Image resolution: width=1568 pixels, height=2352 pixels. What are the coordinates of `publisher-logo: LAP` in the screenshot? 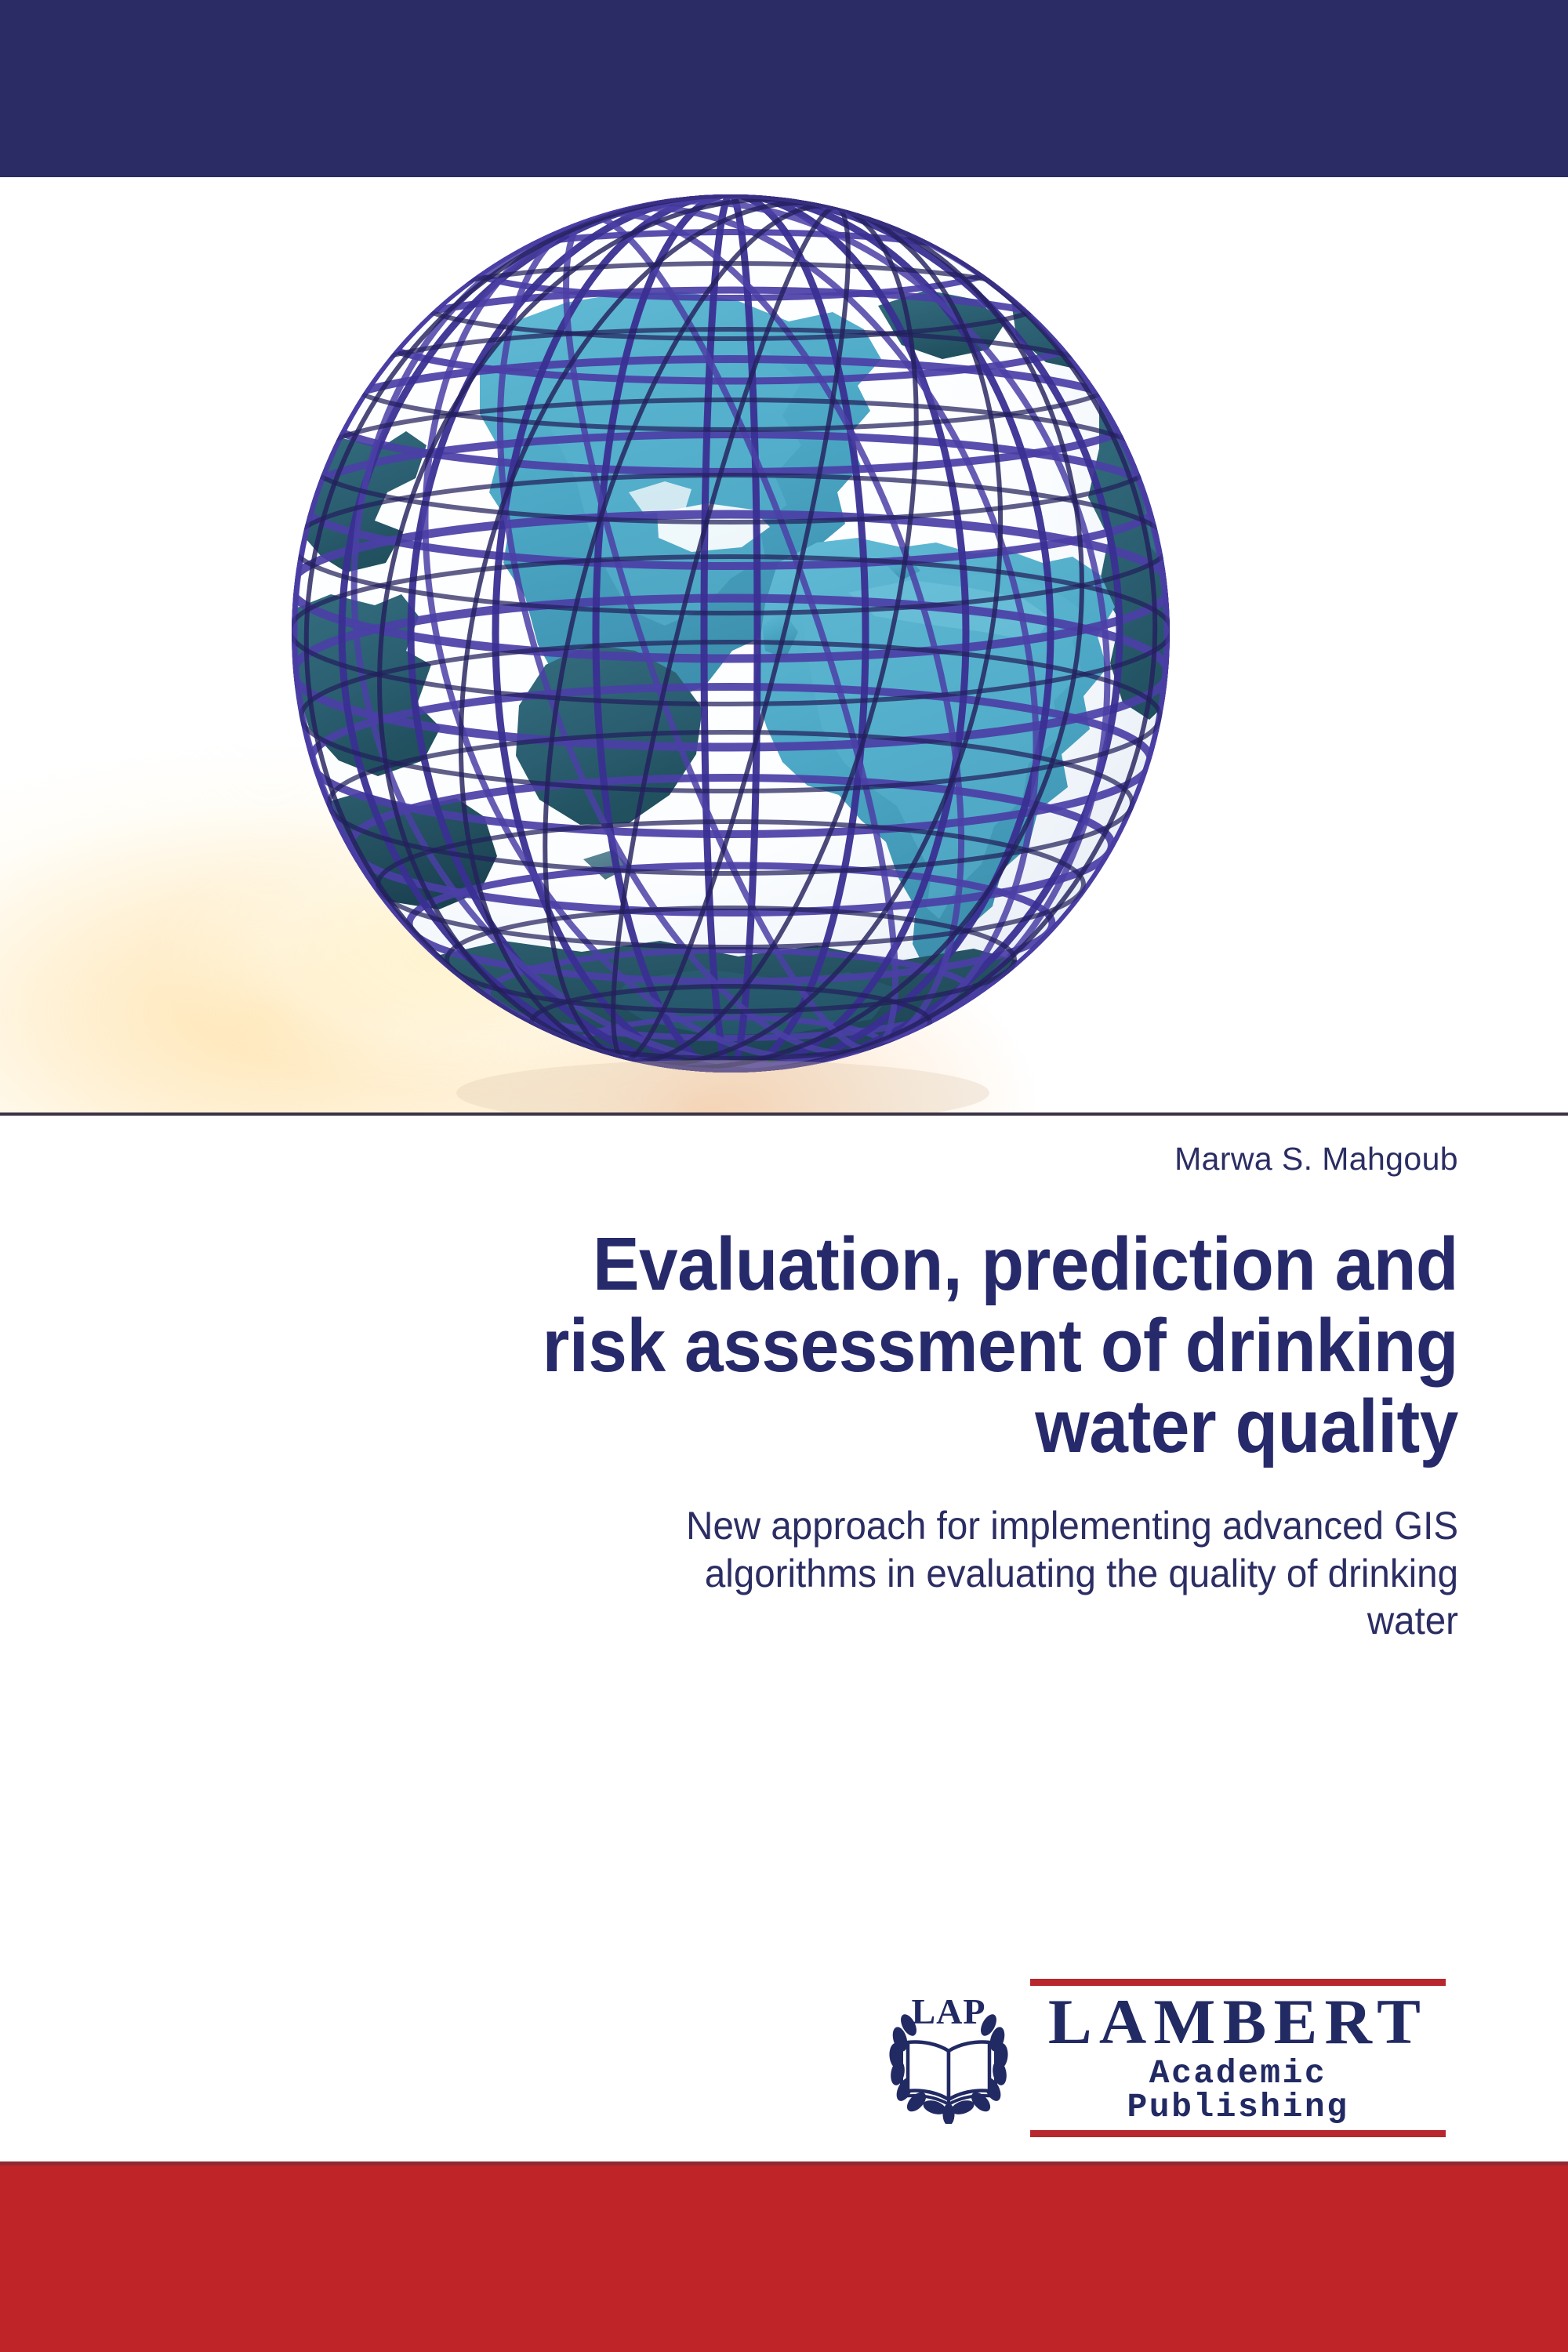 It's located at (1168, 2058).